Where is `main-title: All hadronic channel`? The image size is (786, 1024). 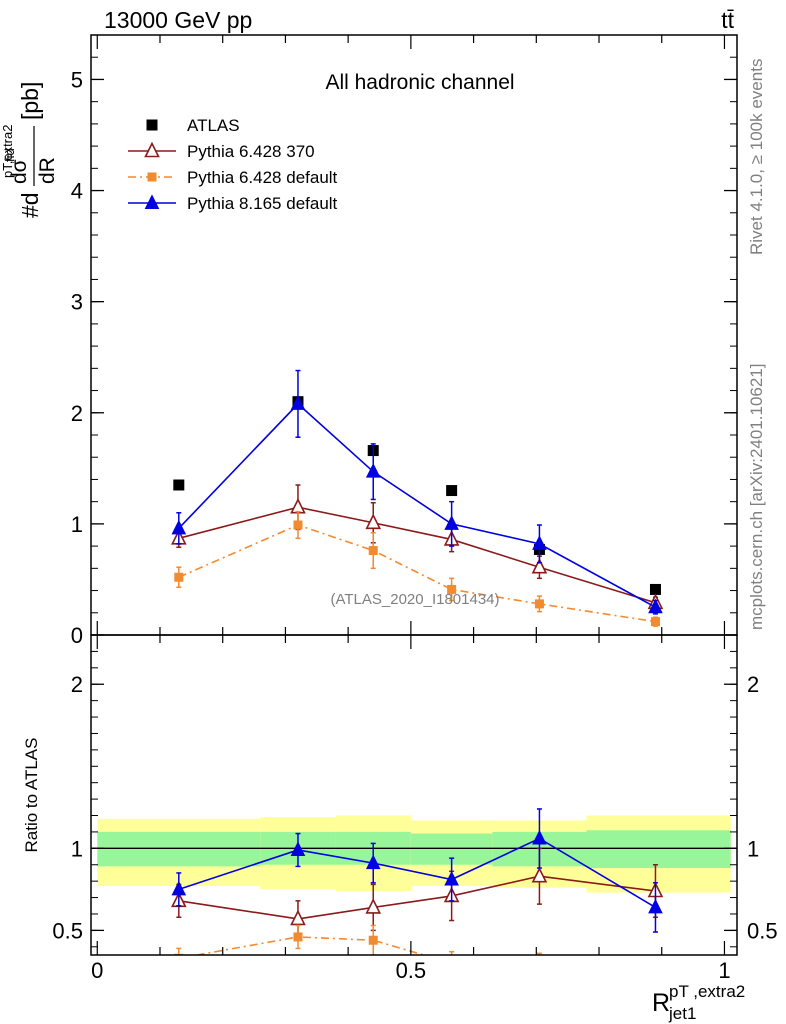
main-title: All hadronic channel is located at coordinates (419, 82).